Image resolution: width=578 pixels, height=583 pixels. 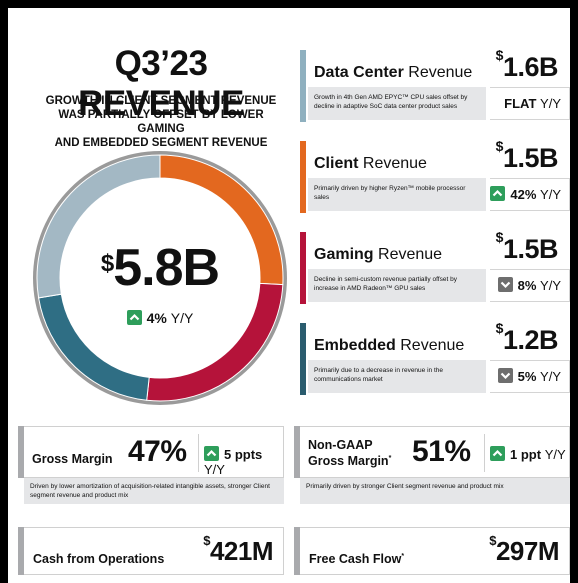 I want to click on free-cash-flow-value: $297M, so click(x=524, y=549).